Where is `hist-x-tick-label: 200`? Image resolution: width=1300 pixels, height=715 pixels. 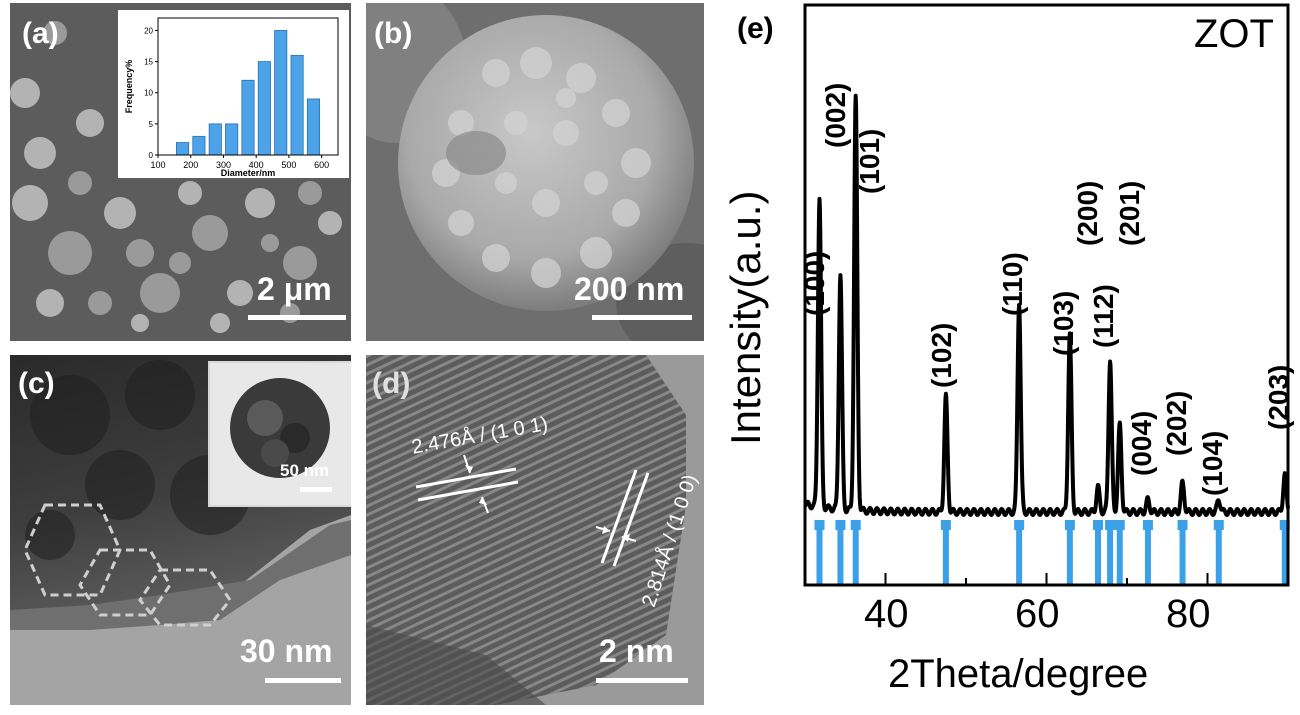
hist-x-tick-label: 200 is located at coordinates (190, 165).